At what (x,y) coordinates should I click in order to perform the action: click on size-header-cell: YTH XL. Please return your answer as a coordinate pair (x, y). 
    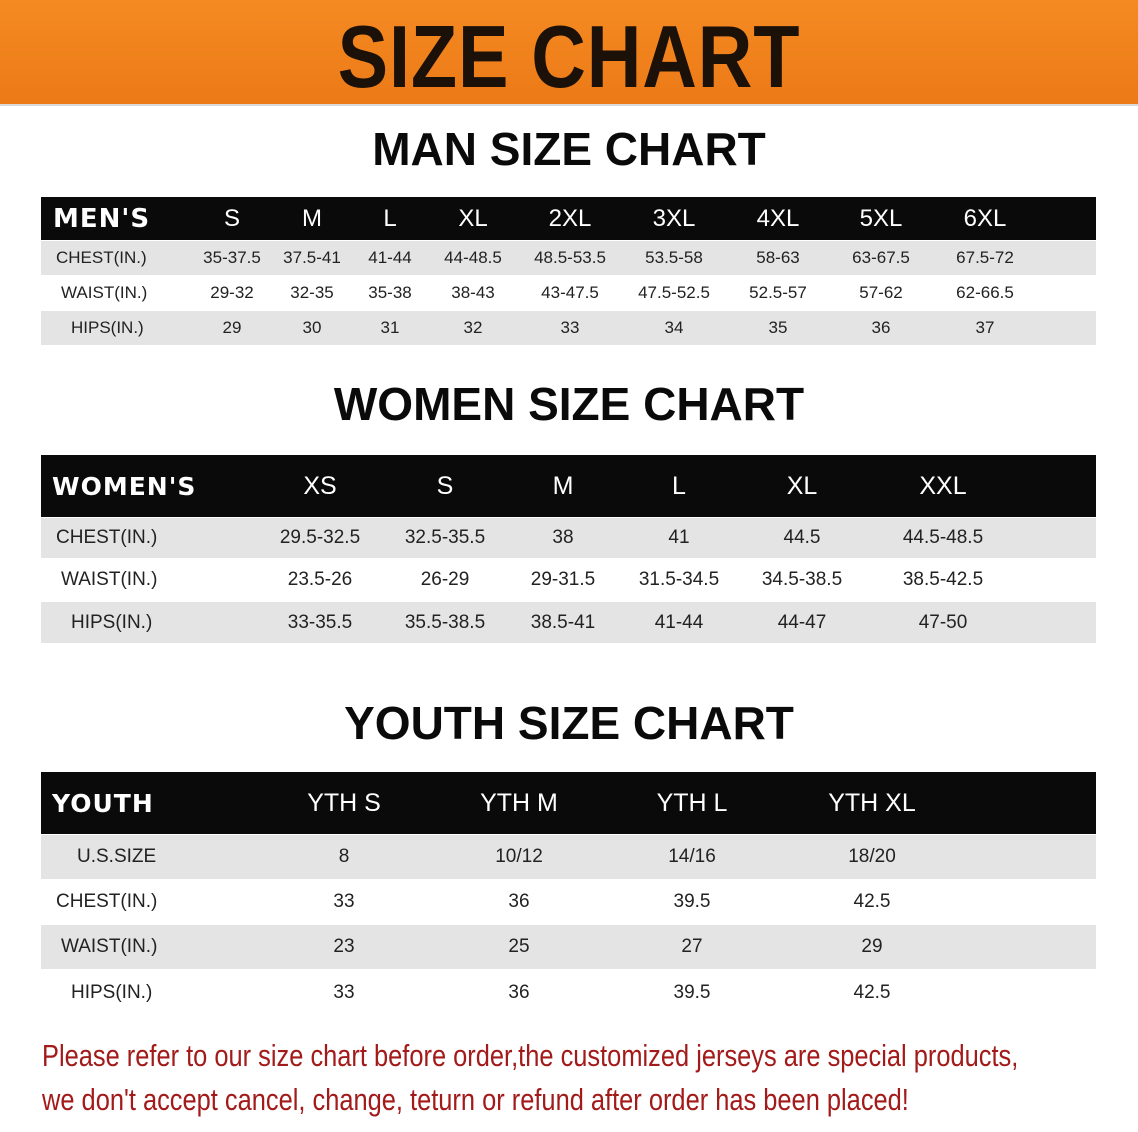
    Looking at the image, I should click on (872, 802).